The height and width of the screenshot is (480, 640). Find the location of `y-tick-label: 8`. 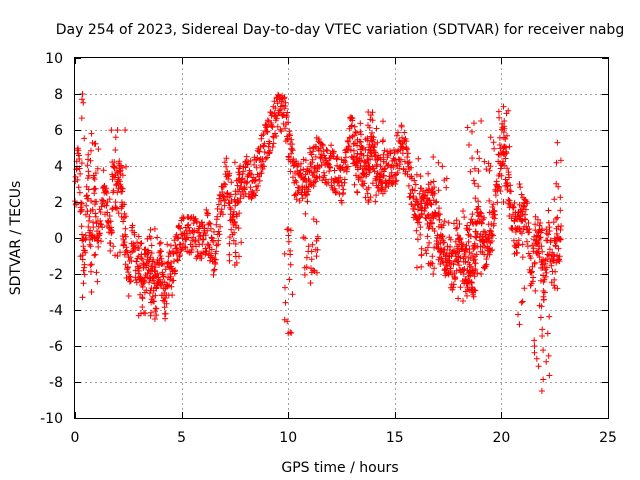

y-tick-label: 8 is located at coordinates (58, 95).